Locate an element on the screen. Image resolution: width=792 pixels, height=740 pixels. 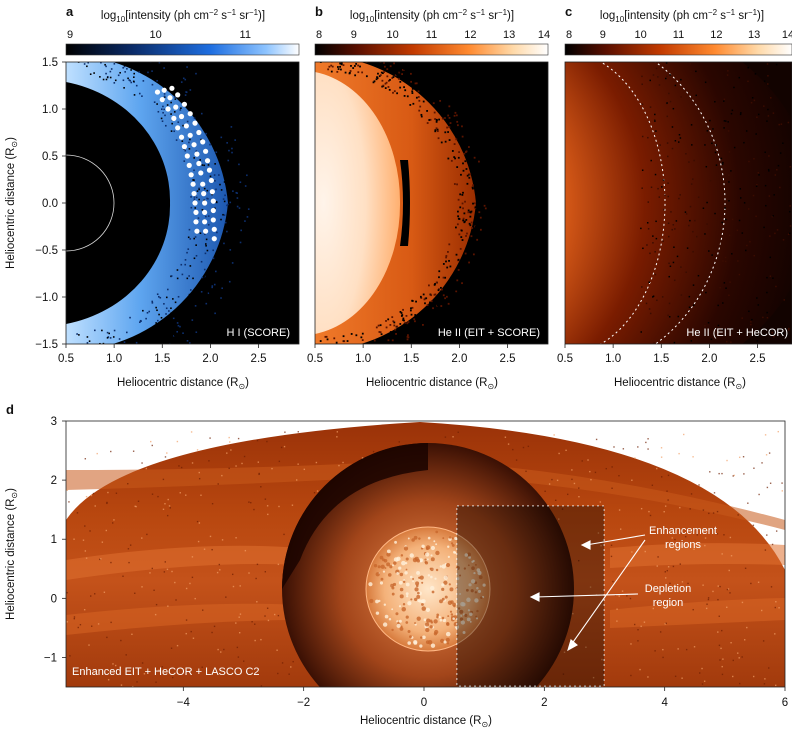
colorbar-tick-labels: 9 10 11 is located at coordinates (159, 35).